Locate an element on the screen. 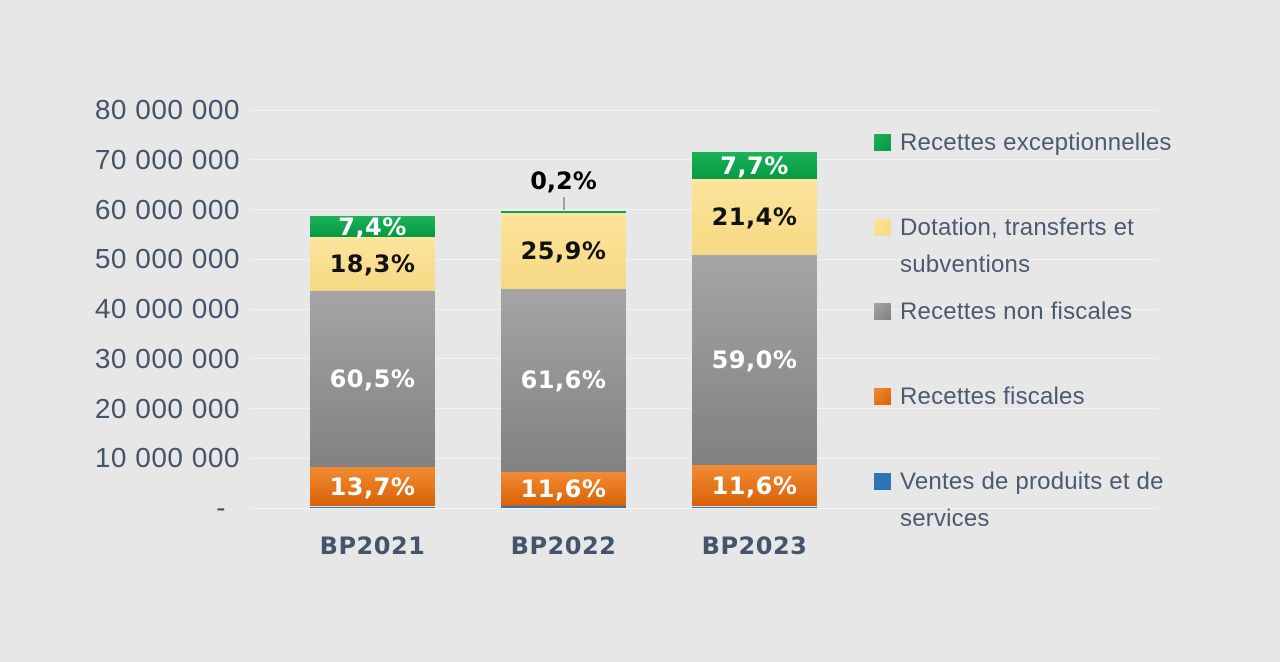 This screenshot has height=662, width=1280. category-label: BP2023 is located at coordinates (754, 546).